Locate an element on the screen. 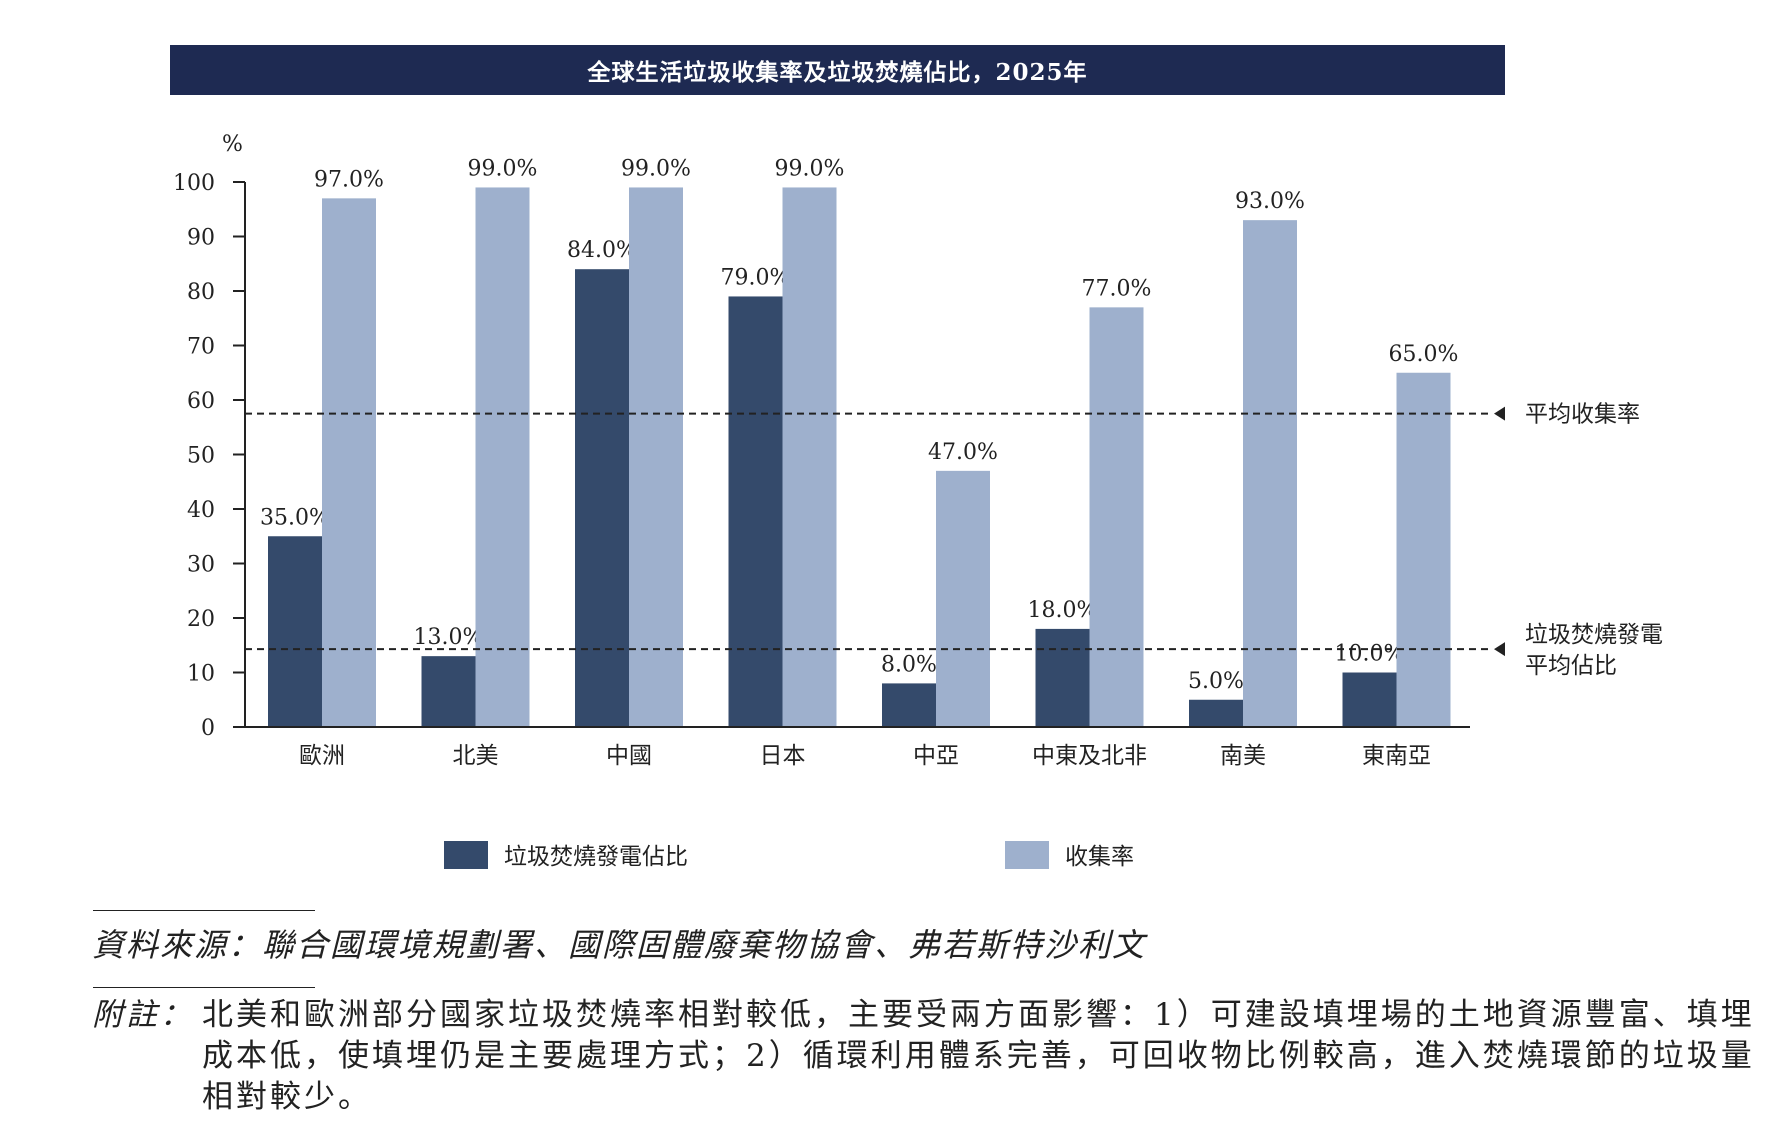  source-rule is located at coordinates (204, 910).